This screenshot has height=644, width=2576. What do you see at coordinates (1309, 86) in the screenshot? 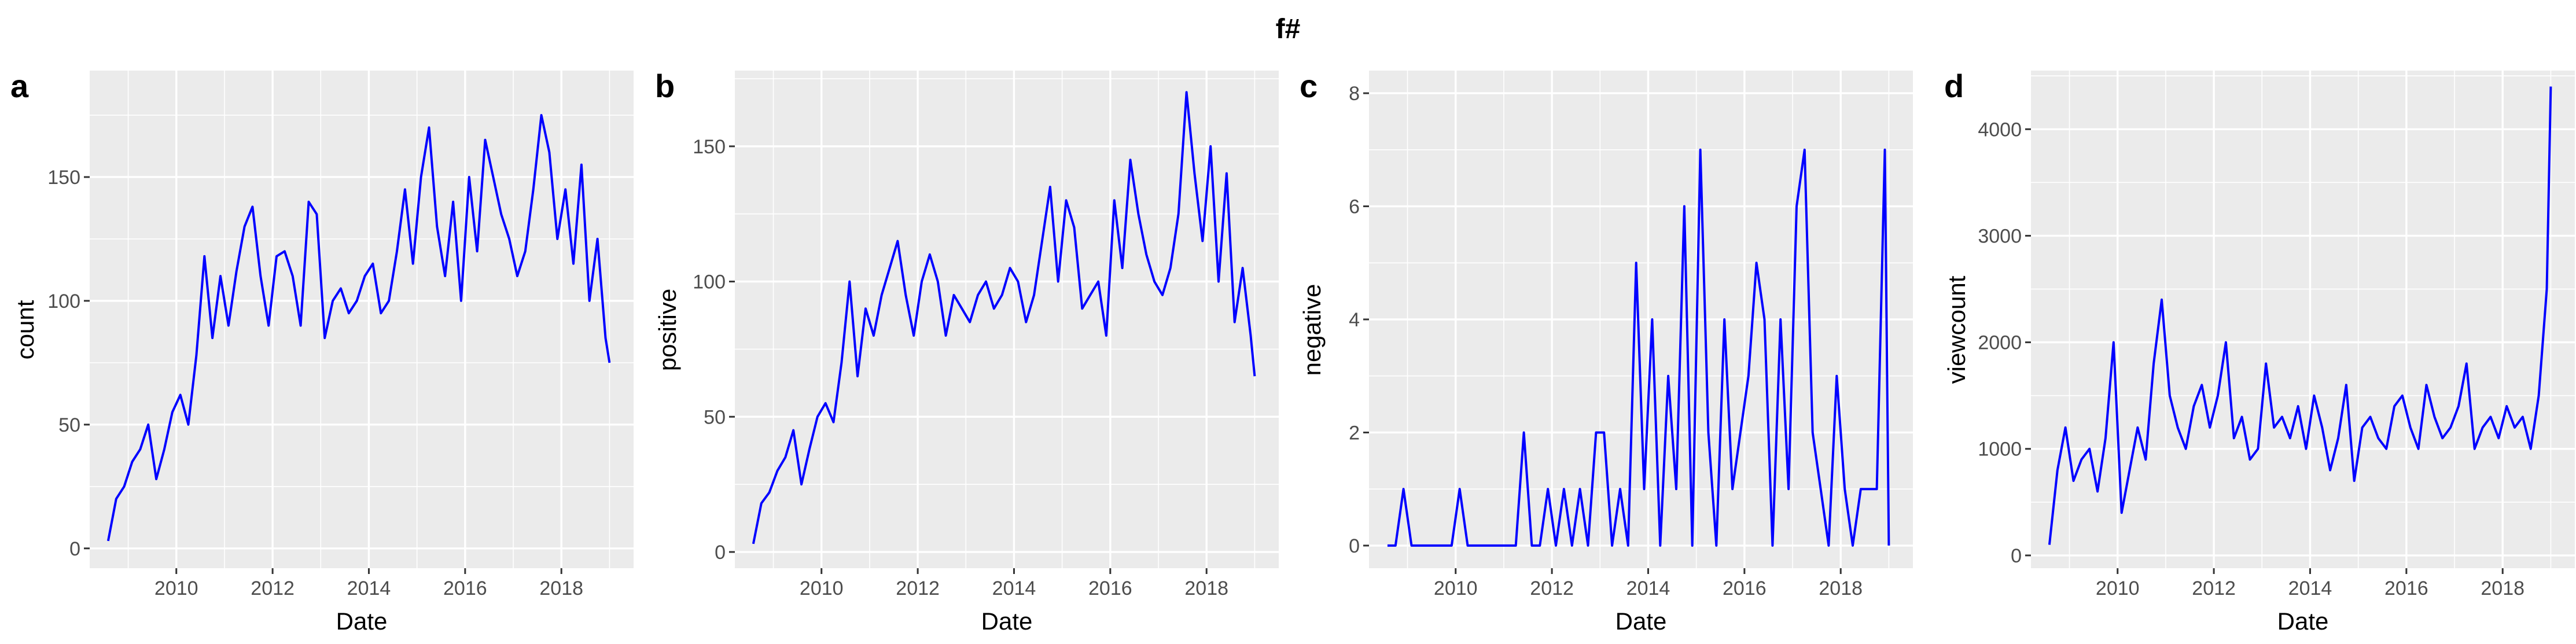
I see `panel-letter-c: c` at bounding box center [1309, 86].